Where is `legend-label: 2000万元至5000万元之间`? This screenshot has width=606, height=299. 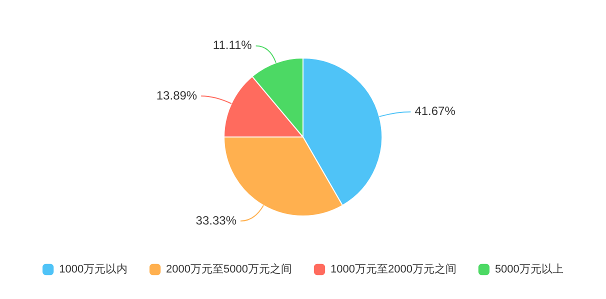
legend-label: 2000万元至5000万元之间 is located at coordinates (229, 269).